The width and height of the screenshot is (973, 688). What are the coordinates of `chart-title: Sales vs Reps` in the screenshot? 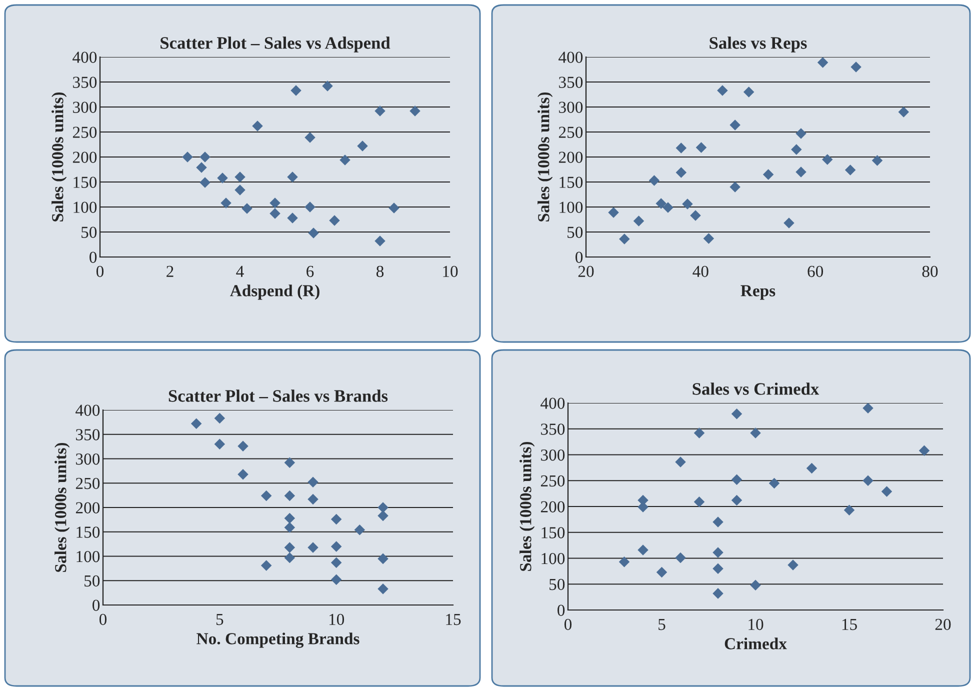 It's located at (758, 44).